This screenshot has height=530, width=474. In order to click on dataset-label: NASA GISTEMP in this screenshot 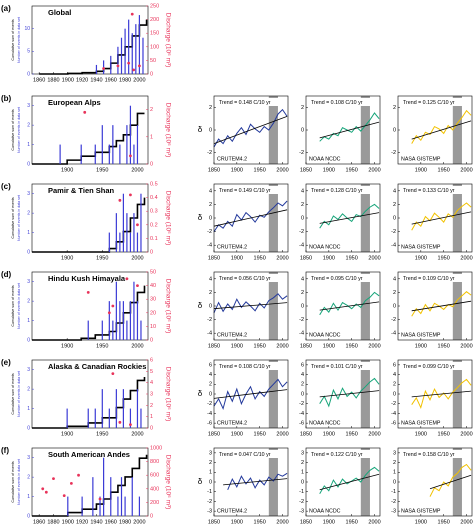, I will do `click(421, 423)`.